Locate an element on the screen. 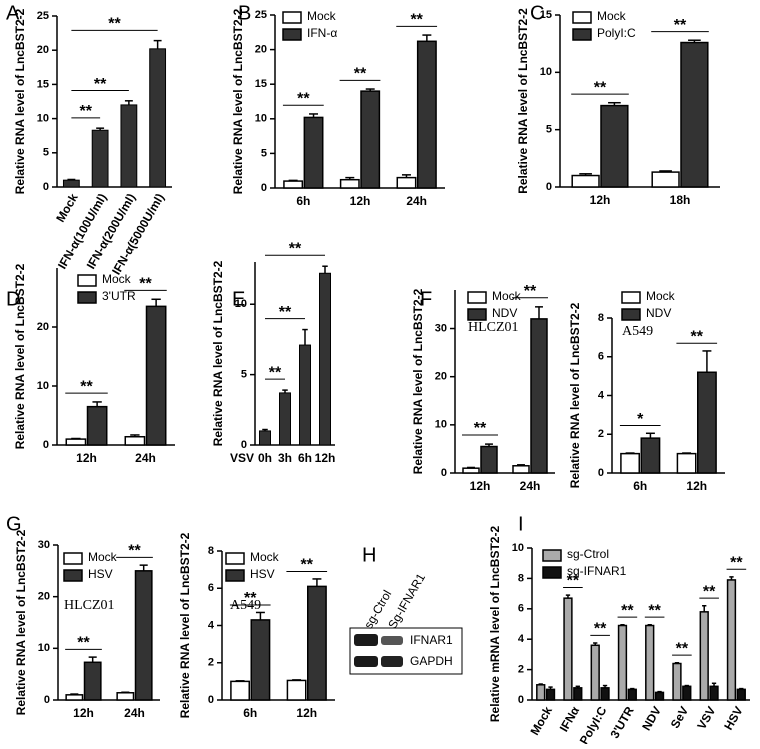  panel-note: HLCZ01 is located at coordinates (493, 327).